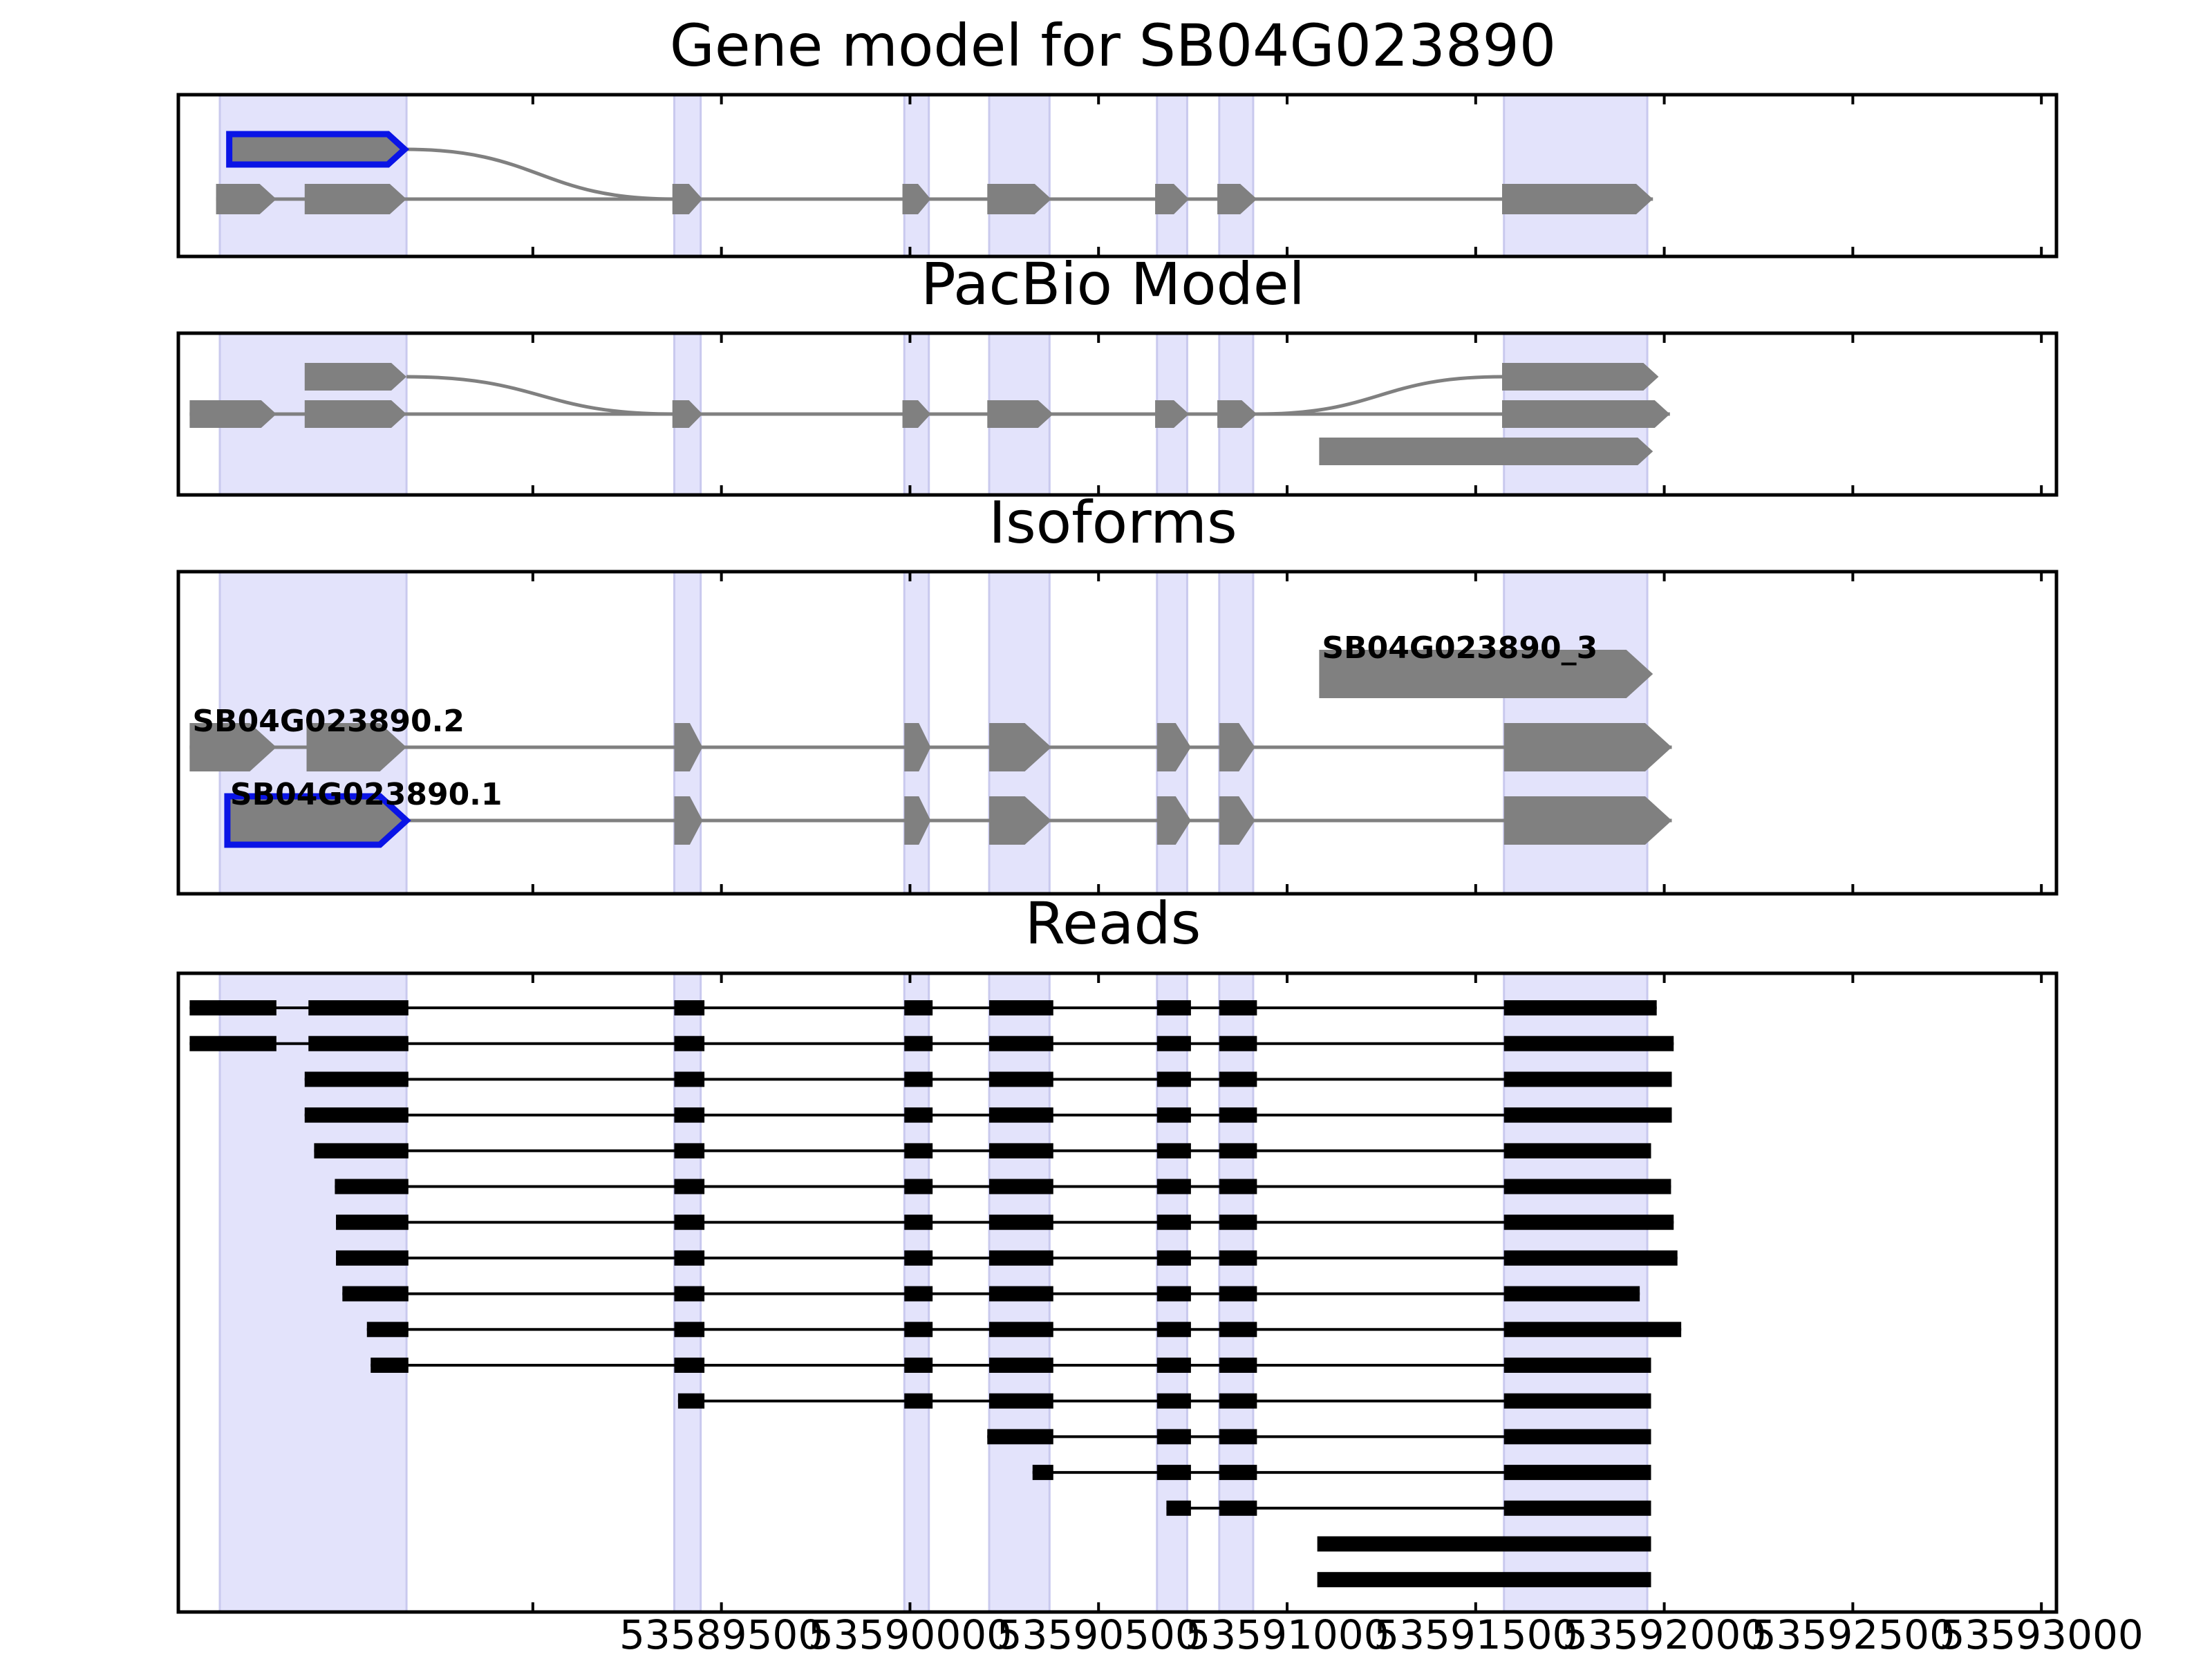 The height and width of the screenshot is (1659, 2212). Describe the element at coordinates (2042, 1634) in the screenshot. I see `x-tick-label: 53593000` at that location.